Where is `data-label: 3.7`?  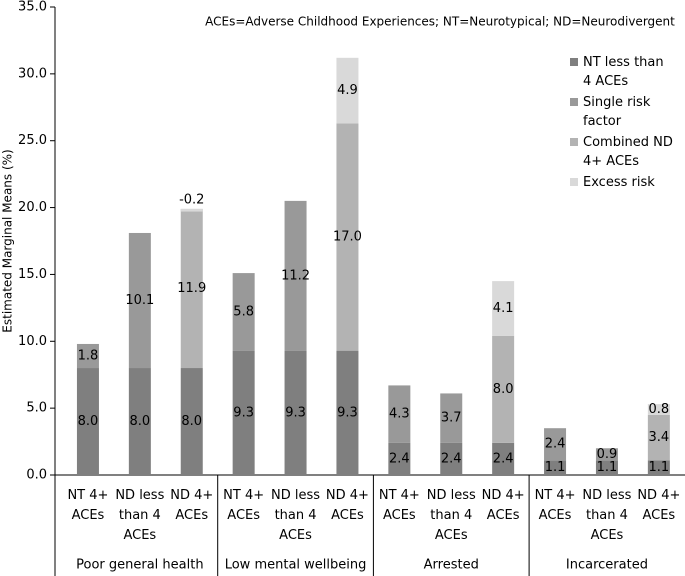
data-label: 3.7 is located at coordinates (451, 418).